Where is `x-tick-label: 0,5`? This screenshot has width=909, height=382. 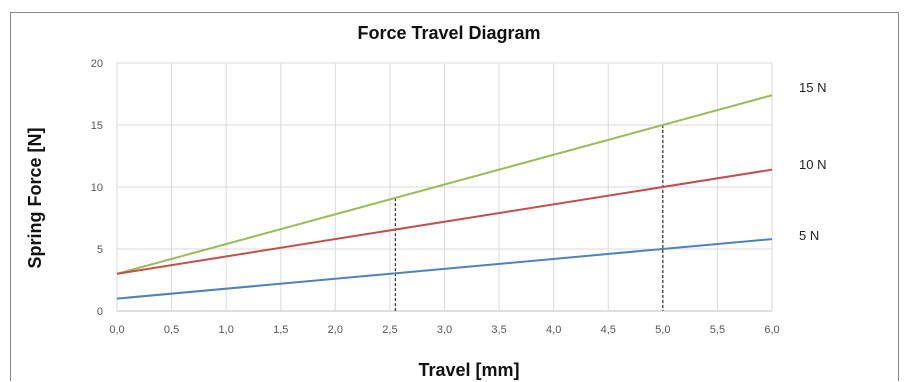 x-tick-label: 0,5 is located at coordinates (171, 330).